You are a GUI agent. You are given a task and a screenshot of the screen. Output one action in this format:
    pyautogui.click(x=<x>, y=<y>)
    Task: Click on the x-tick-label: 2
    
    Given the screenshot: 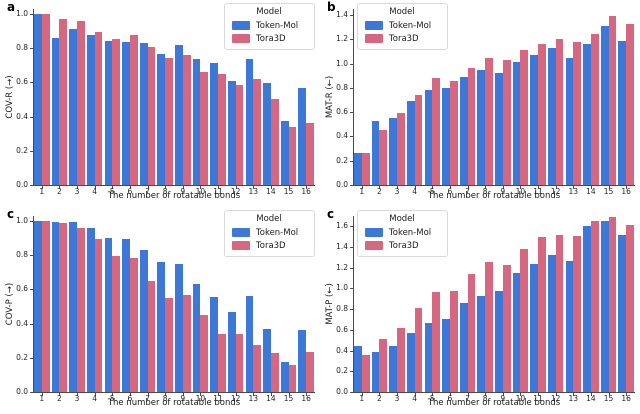 What is the action you would take?
    pyautogui.click(x=59, y=191)
    